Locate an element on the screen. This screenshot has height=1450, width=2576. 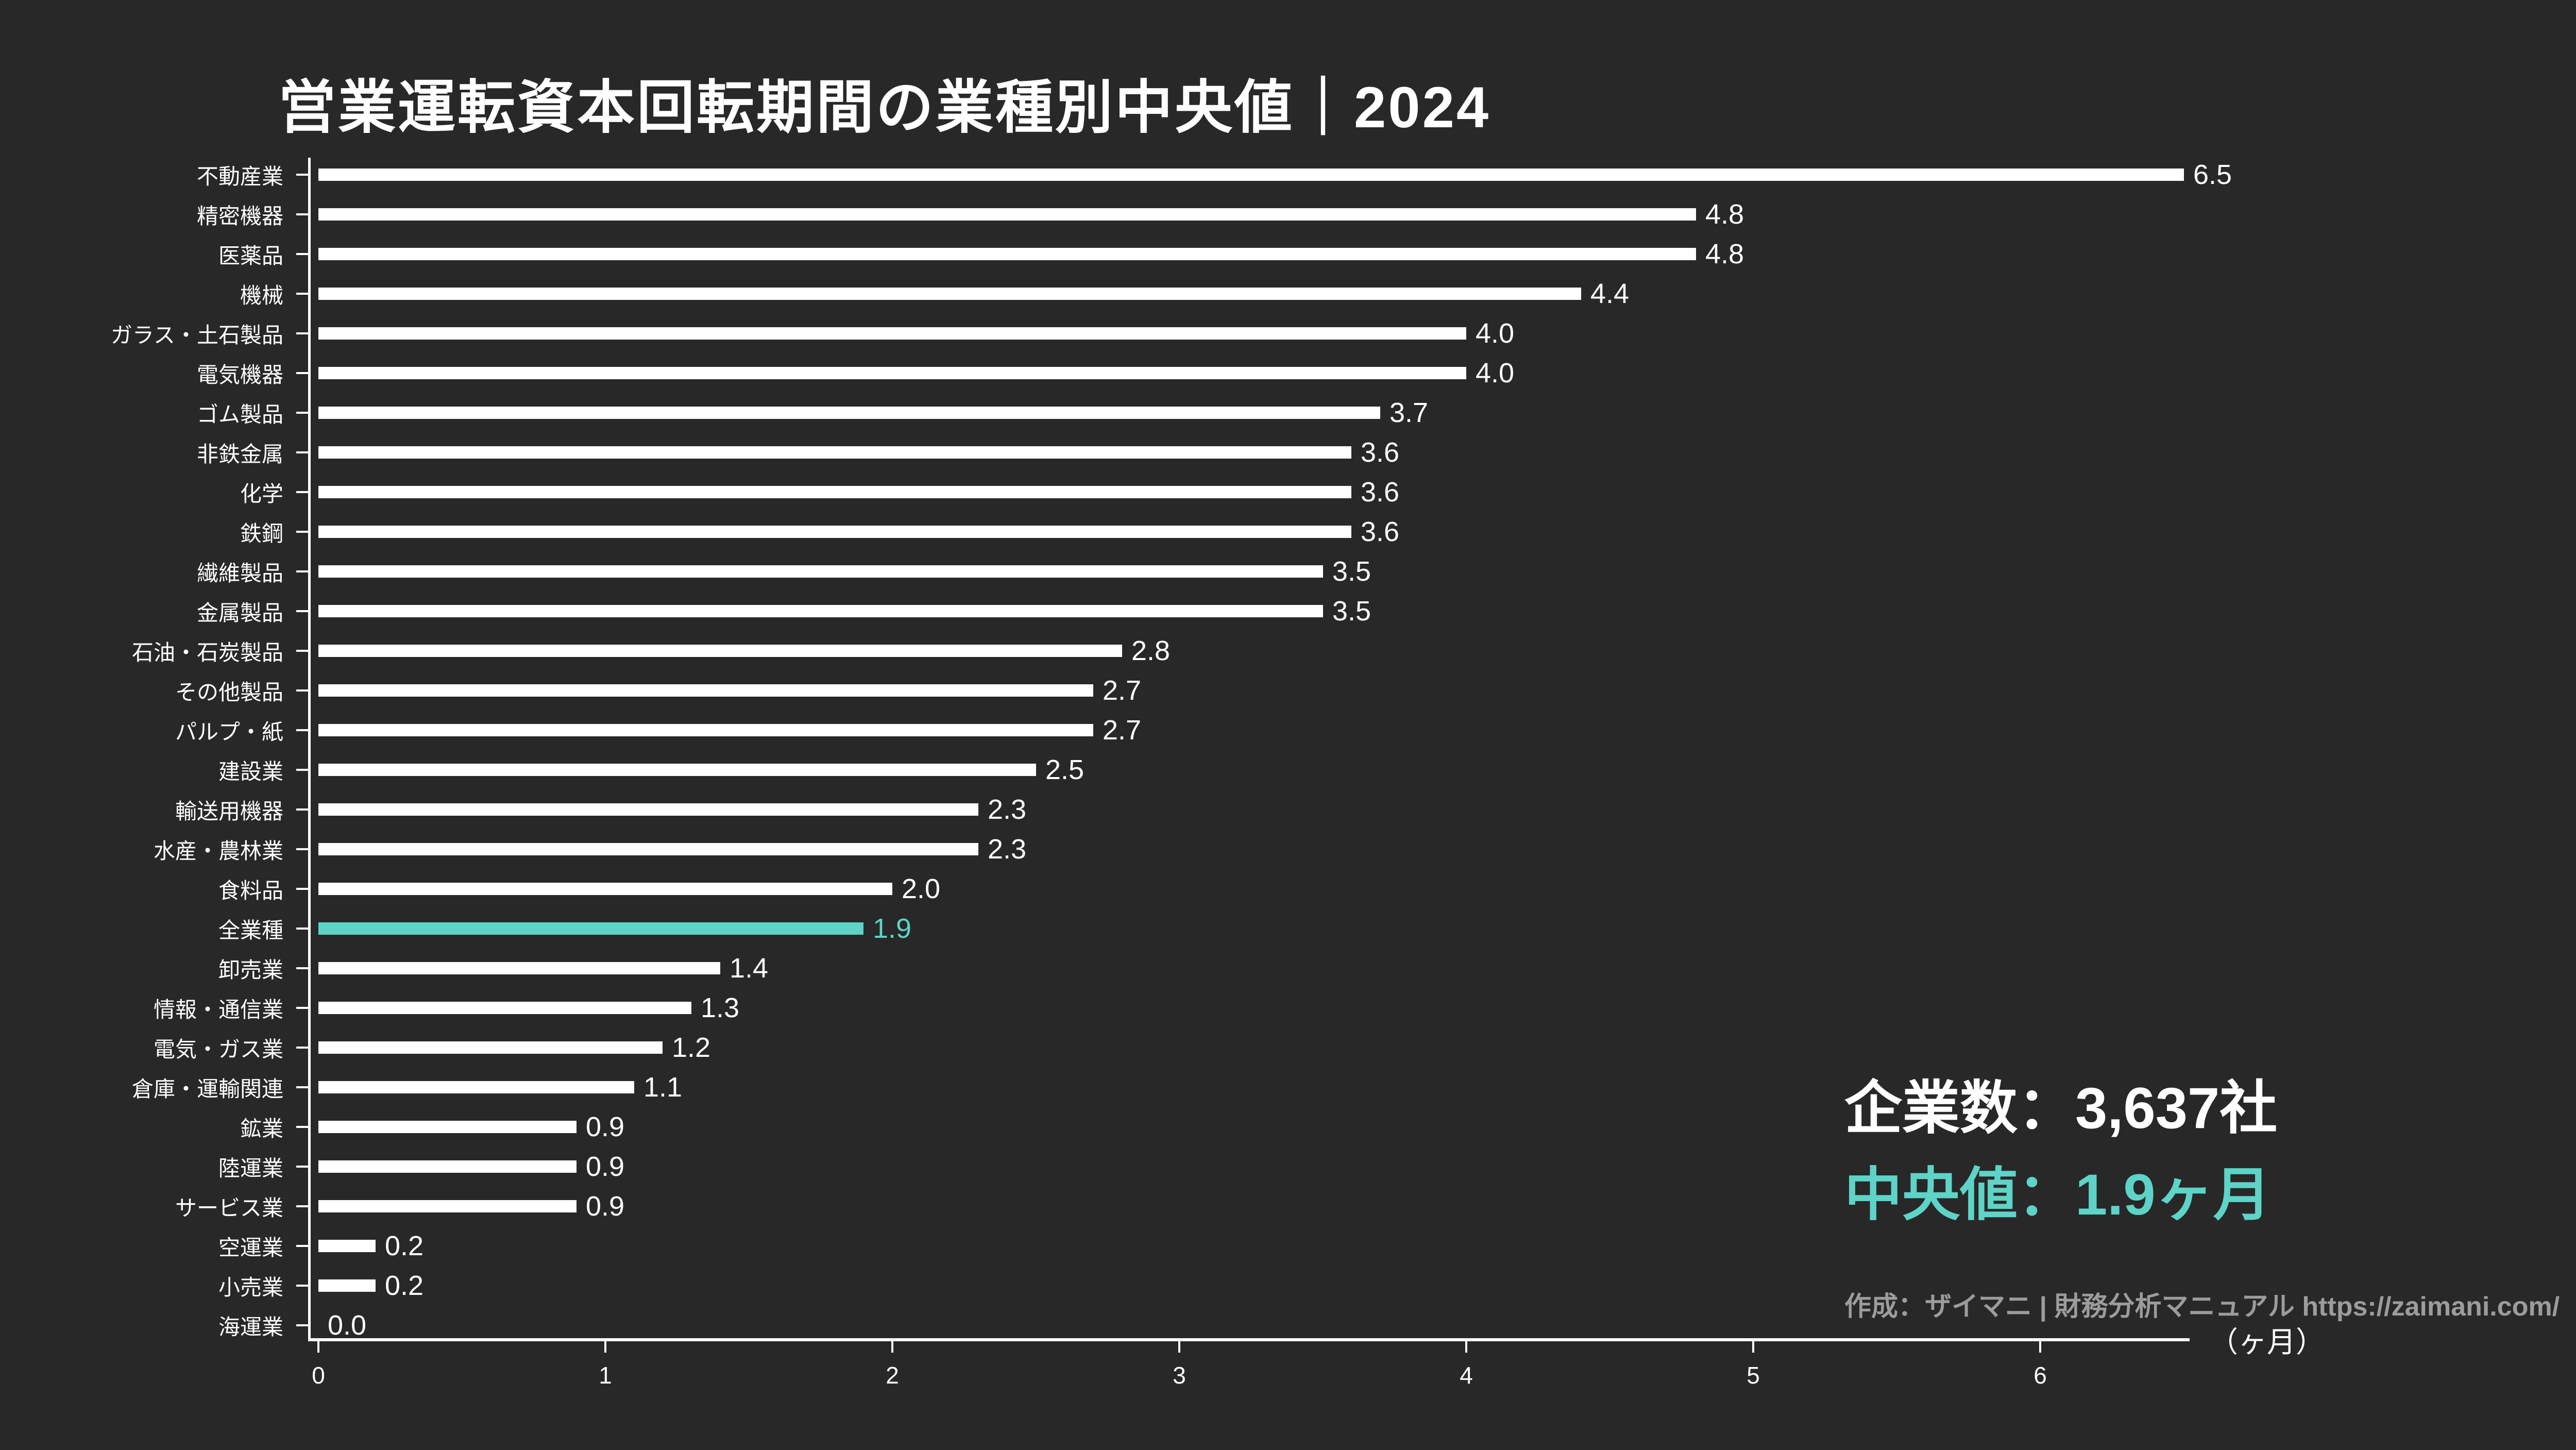
bar-row: 医薬品 4.8 is located at coordinates (1288, 254).